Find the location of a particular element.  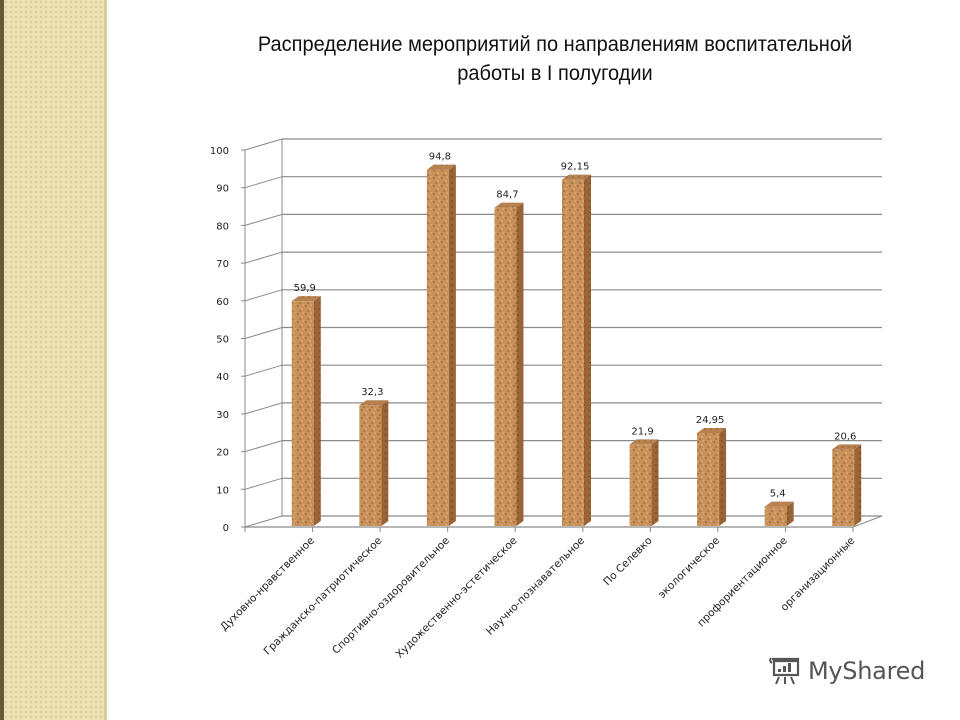

y-tick-label: 90 is located at coordinates (222, 189).